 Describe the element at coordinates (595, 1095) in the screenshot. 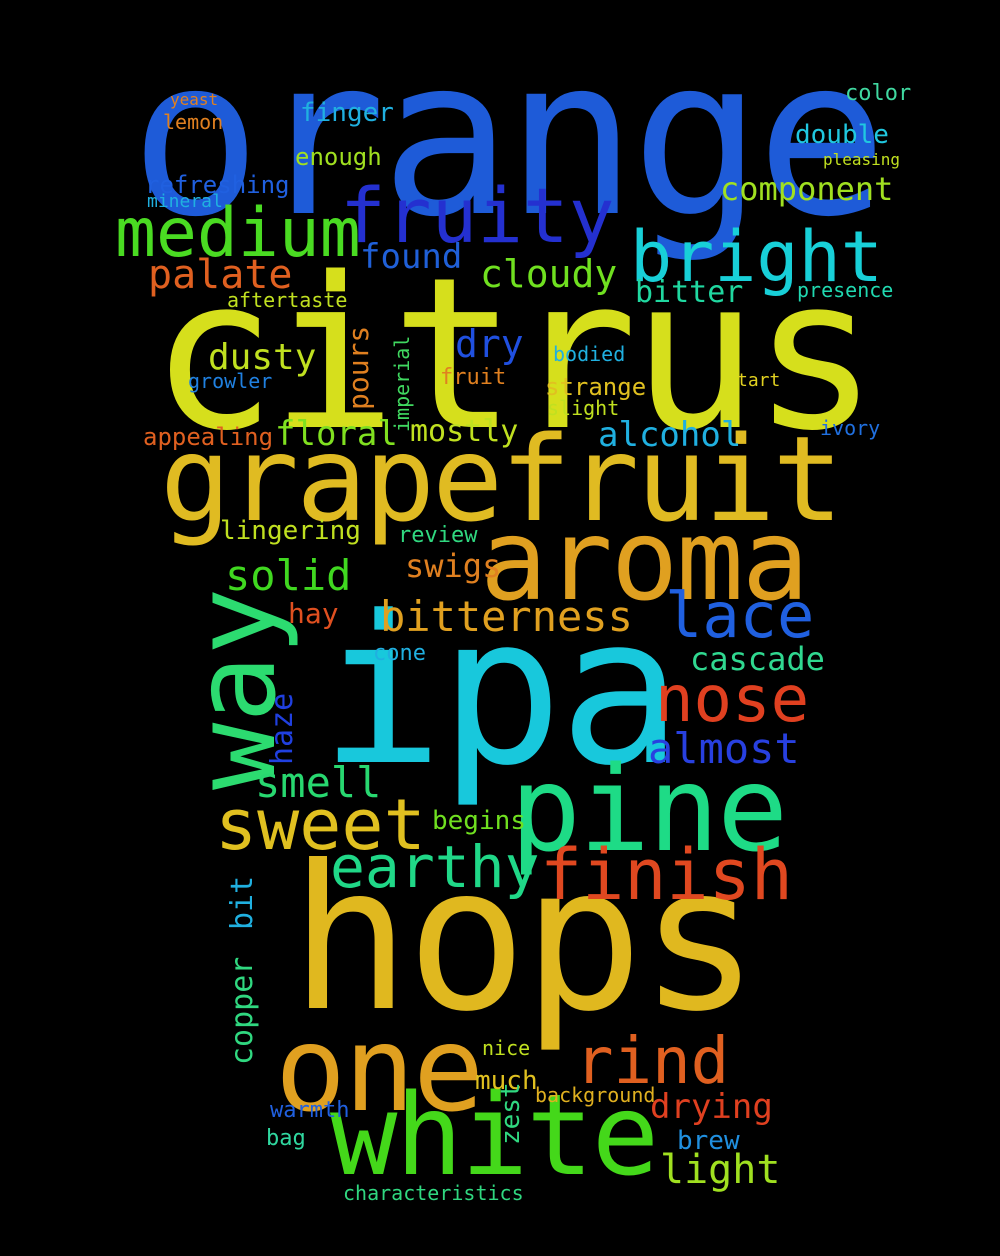

I see `word-background: background` at that location.